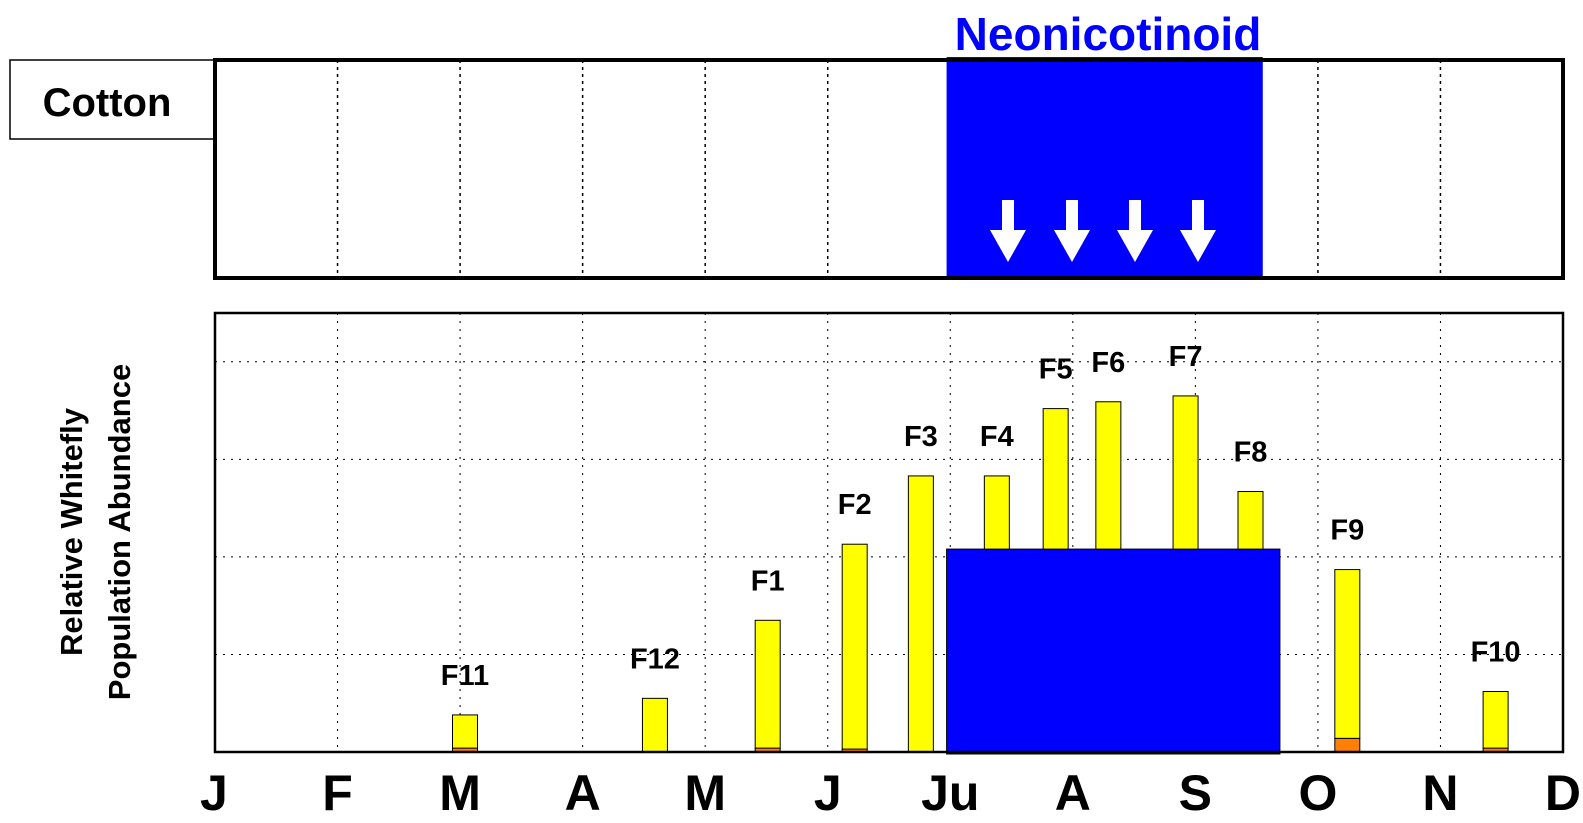  What do you see at coordinates (1113, 651) in the screenshot?
I see `protection-period` at bounding box center [1113, 651].